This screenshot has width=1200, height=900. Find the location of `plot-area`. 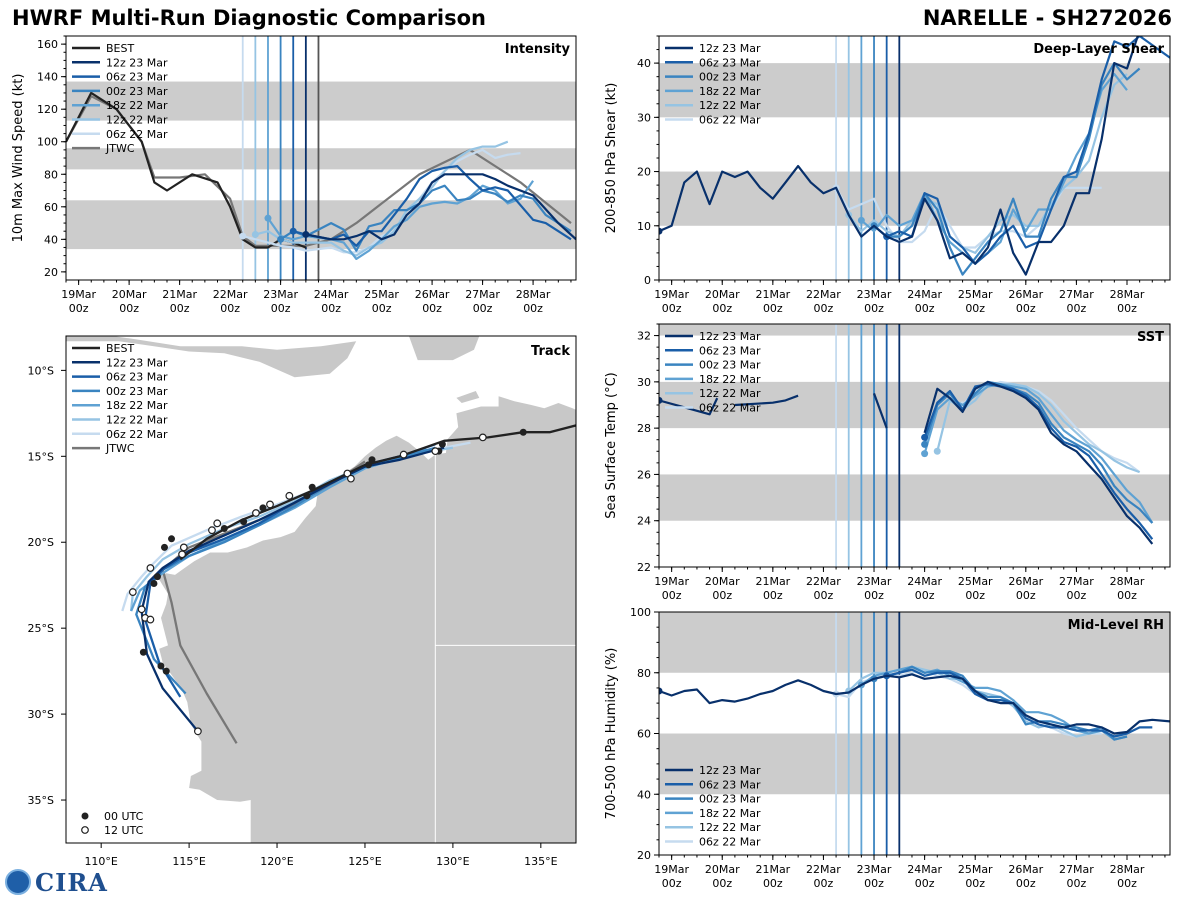

plot-area is located at coordinates (914, 733).